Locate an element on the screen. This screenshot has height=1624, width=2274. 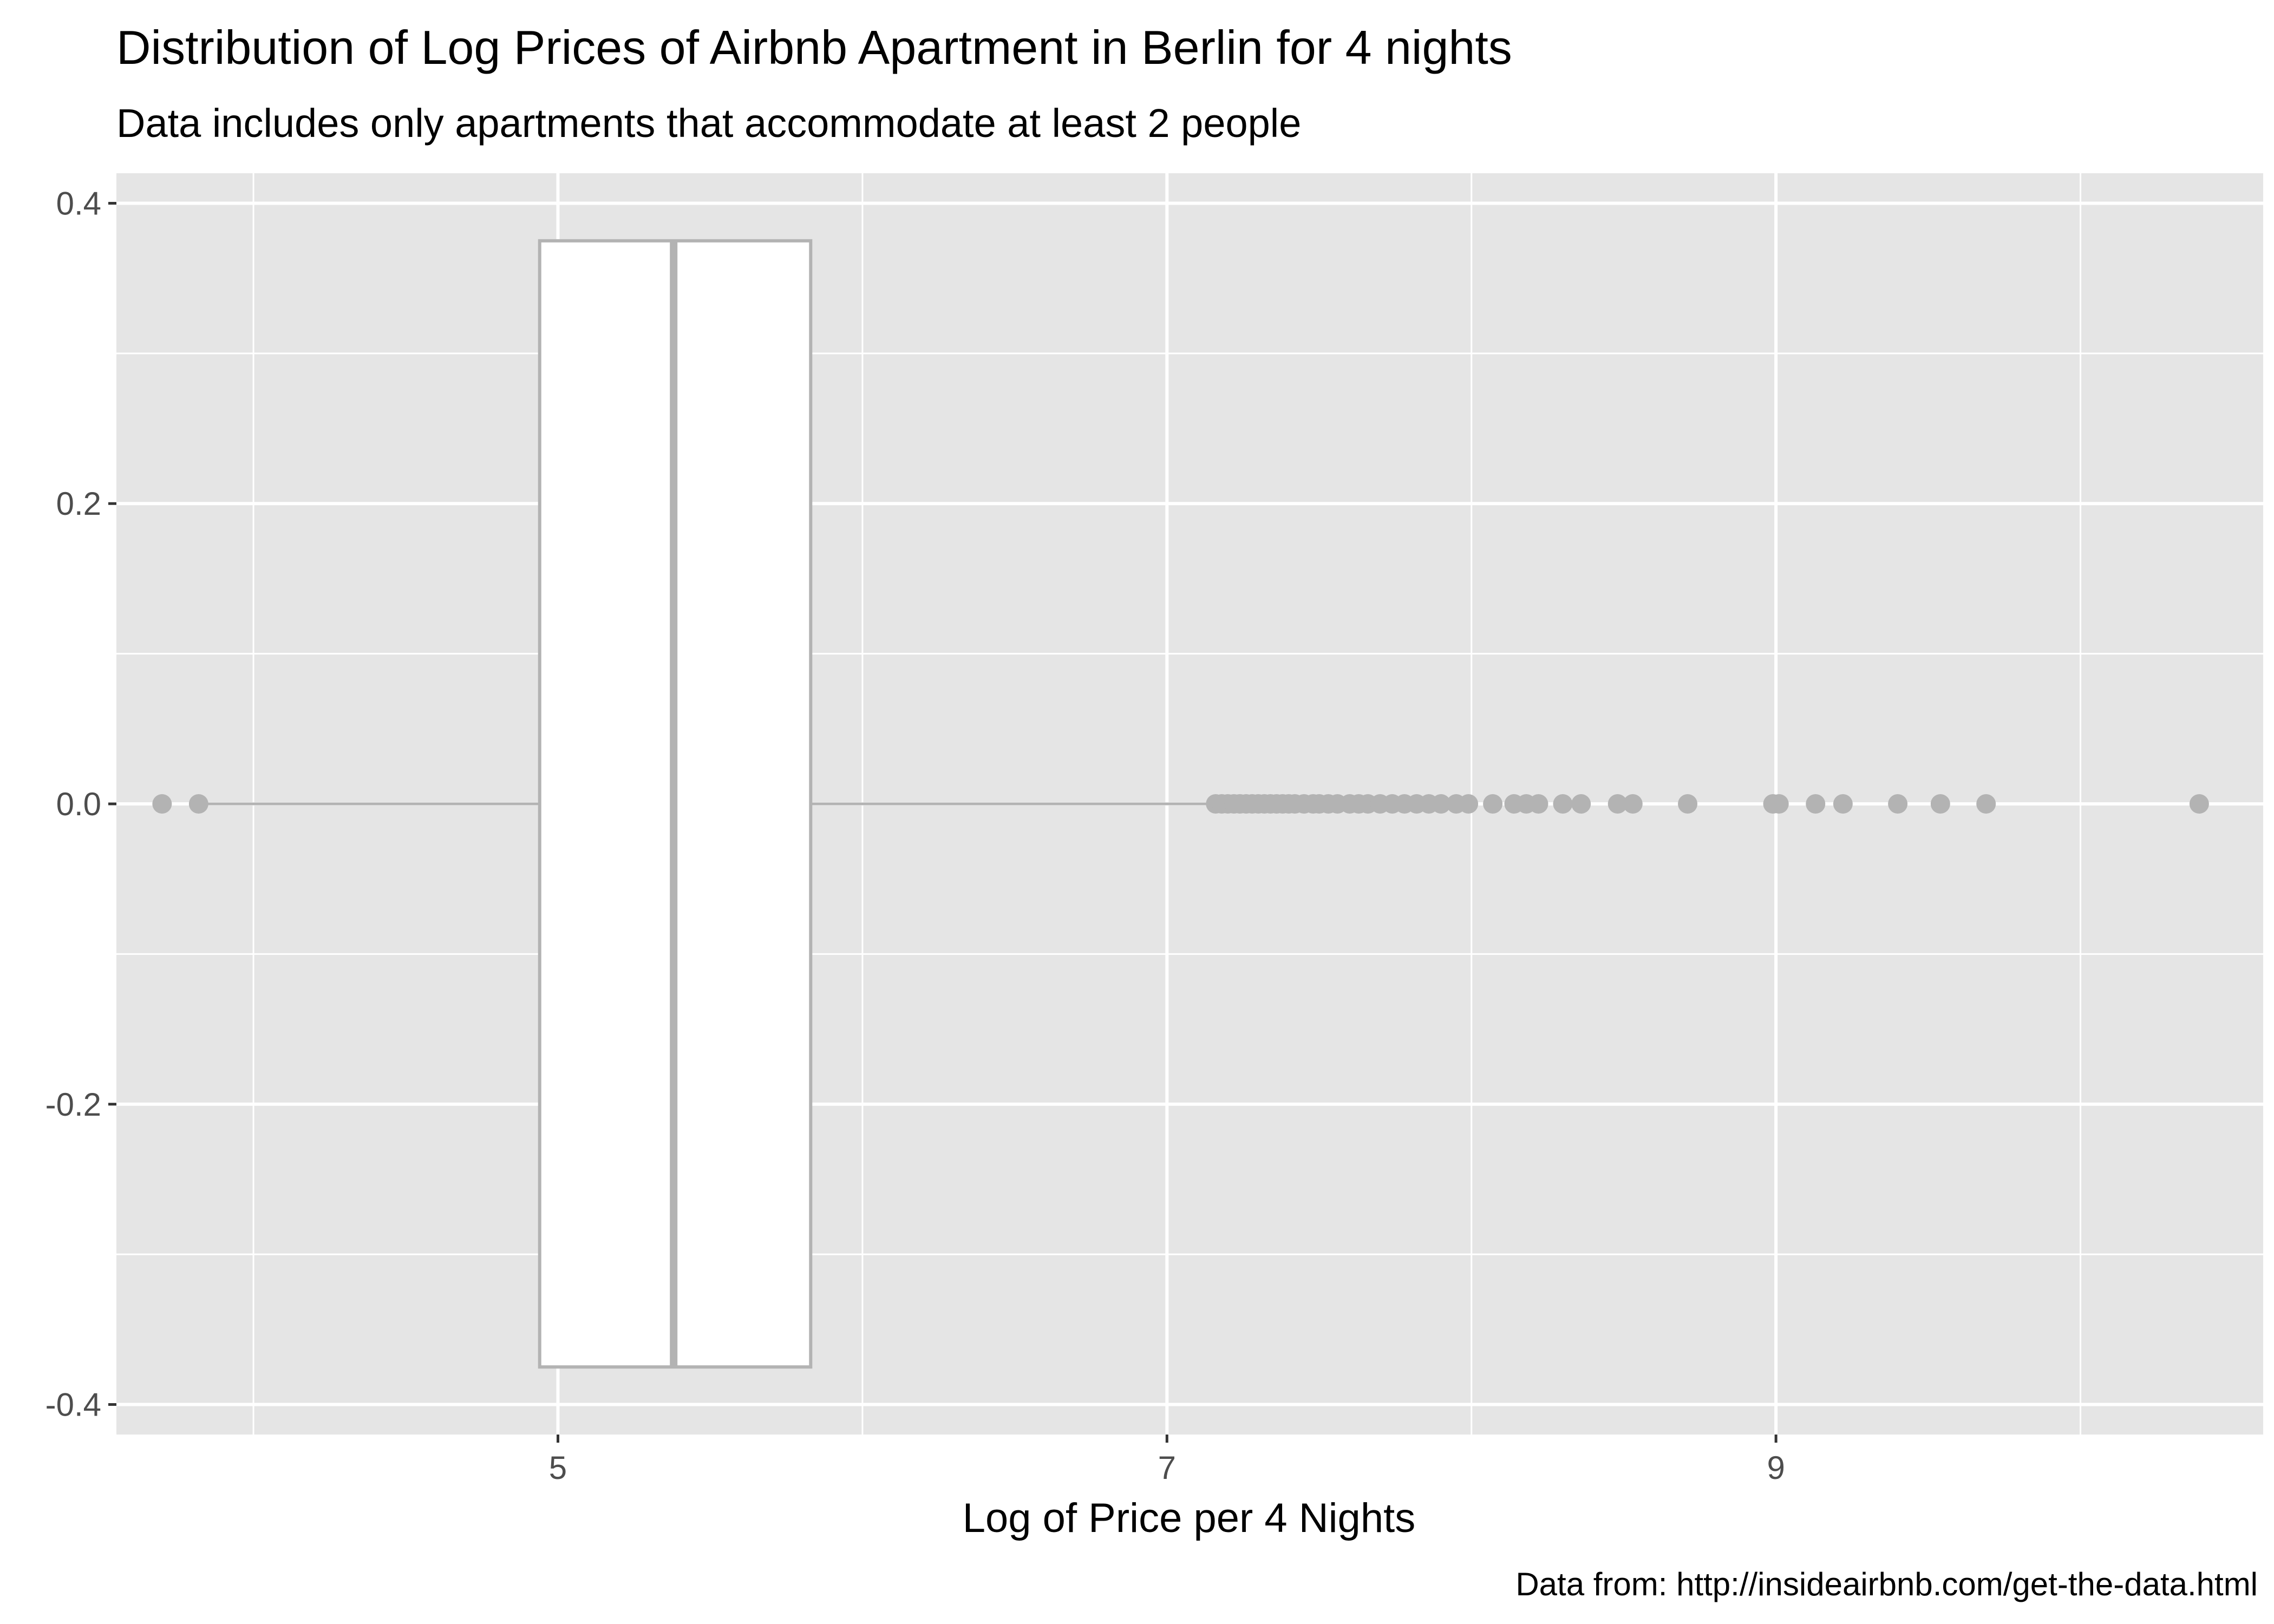
x-tick-label: 7 is located at coordinates (1167, 1468).